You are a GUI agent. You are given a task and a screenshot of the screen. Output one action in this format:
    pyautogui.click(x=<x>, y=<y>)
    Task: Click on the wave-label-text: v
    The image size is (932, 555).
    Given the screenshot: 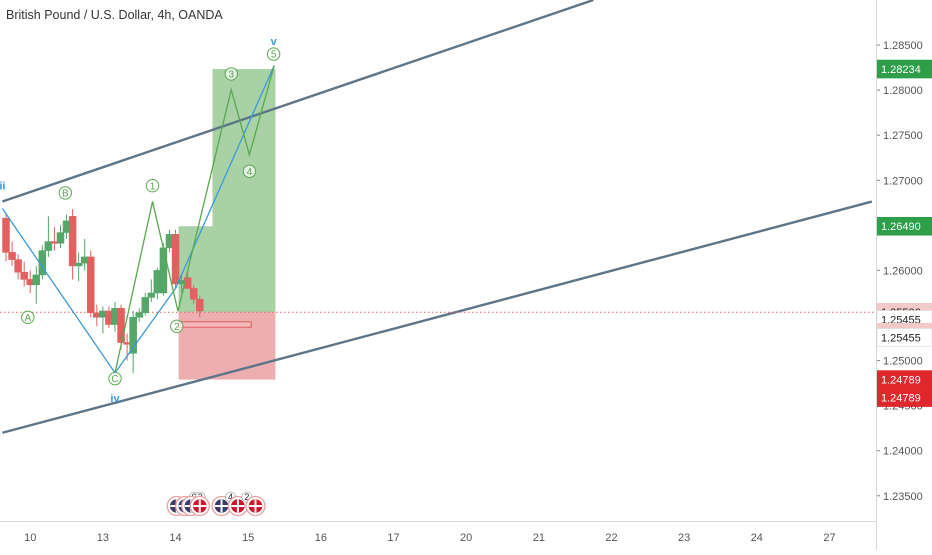 What is the action you would take?
    pyautogui.click(x=274, y=42)
    